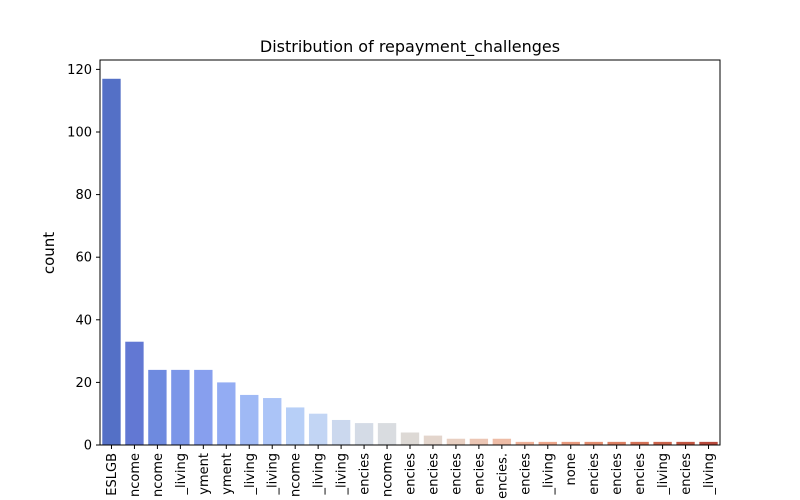 This screenshot has height=500, width=800. I want to click on x-tick-label: none, so click(571, 469).